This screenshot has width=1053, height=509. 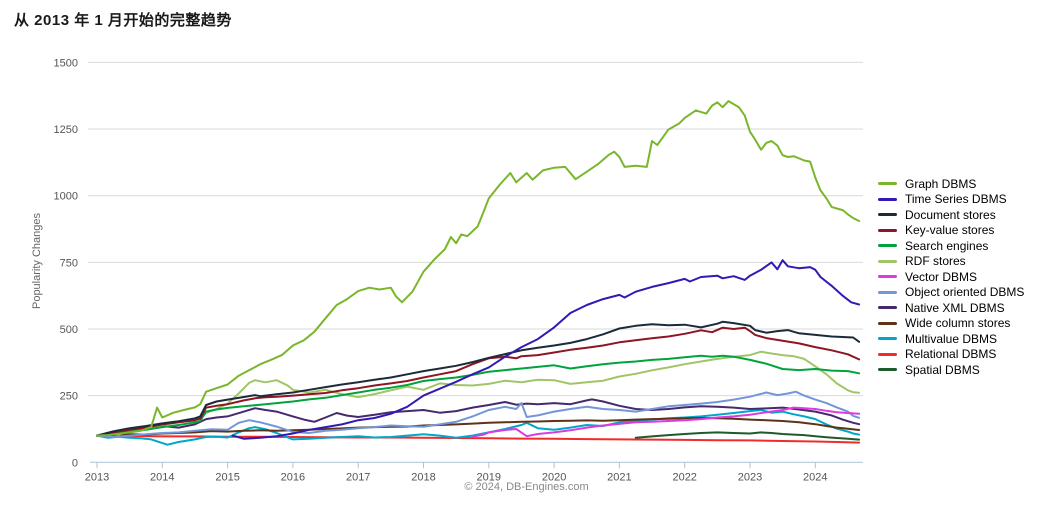 I want to click on legend-swatch-graph-dbms, so click(x=887, y=184).